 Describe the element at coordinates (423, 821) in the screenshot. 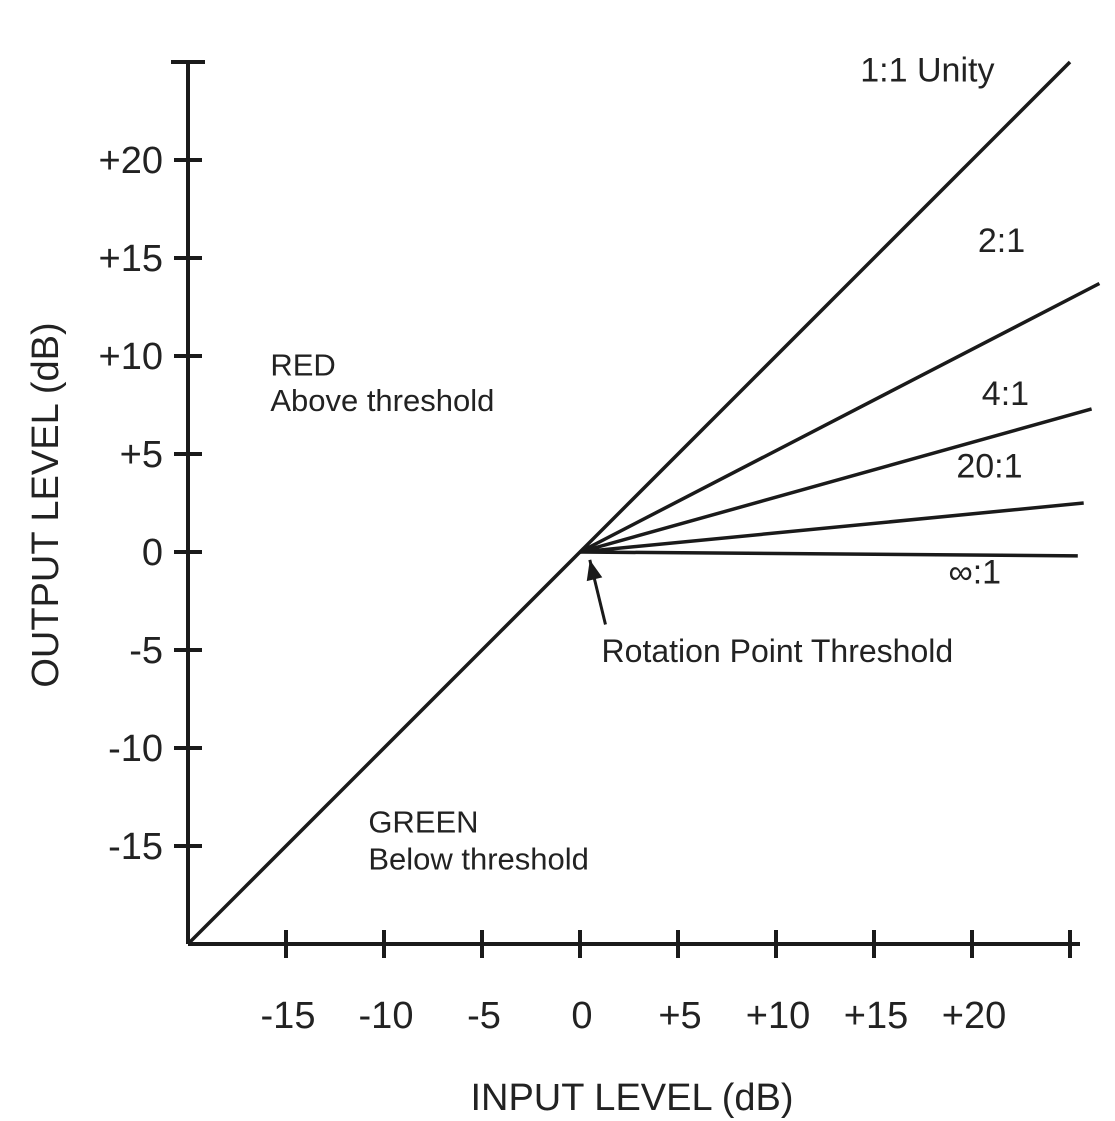

I see `region-label-green-0: GREEN` at that location.